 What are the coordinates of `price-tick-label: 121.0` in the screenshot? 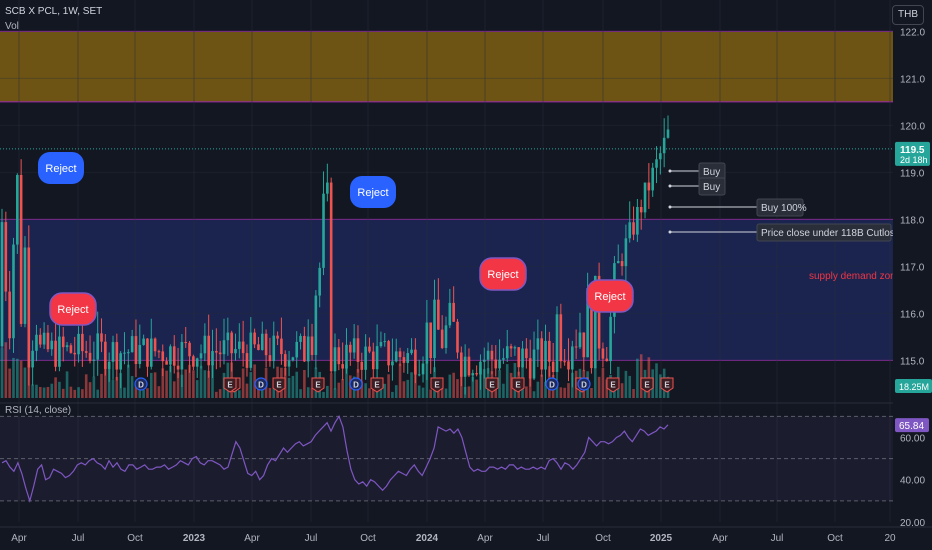 It's located at (912, 79).